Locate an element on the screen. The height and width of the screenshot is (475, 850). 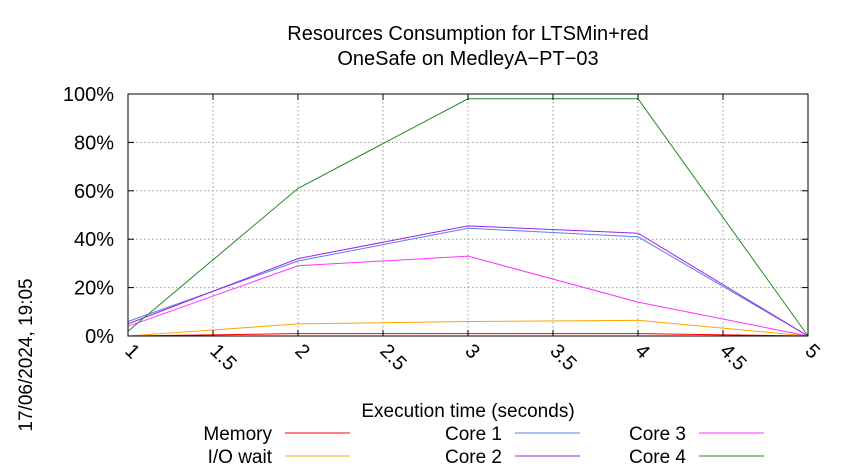
x-tick-label: 3.5 is located at coordinates (562, 357).